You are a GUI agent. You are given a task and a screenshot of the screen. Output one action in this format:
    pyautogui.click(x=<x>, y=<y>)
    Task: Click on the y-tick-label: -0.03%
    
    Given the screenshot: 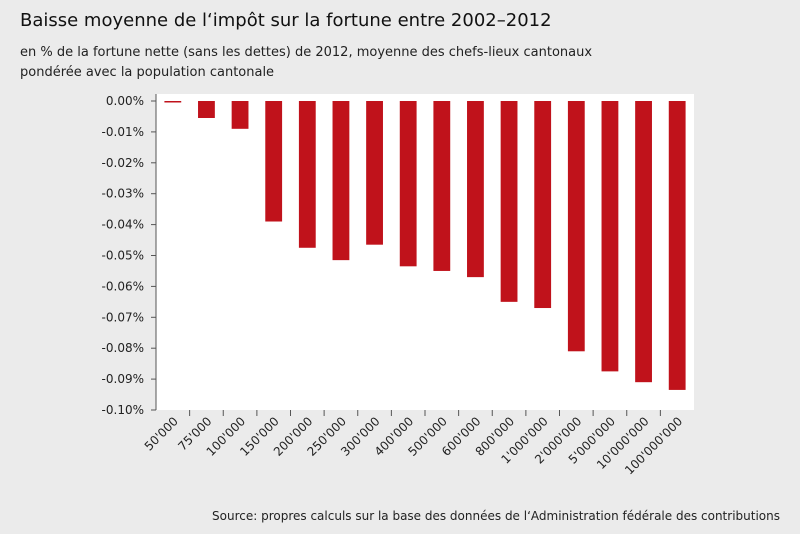 What is the action you would take?
    pyautogui.click(x=123, y=194)
    